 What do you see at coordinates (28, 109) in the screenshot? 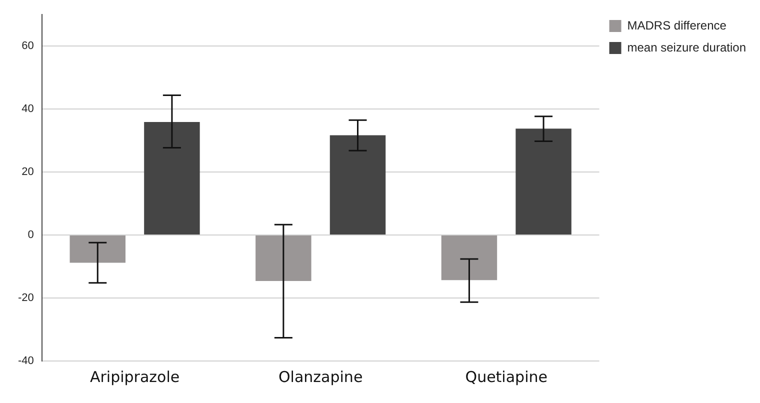
I see `y-tick-label: 40` at bounding box center [28, 109].